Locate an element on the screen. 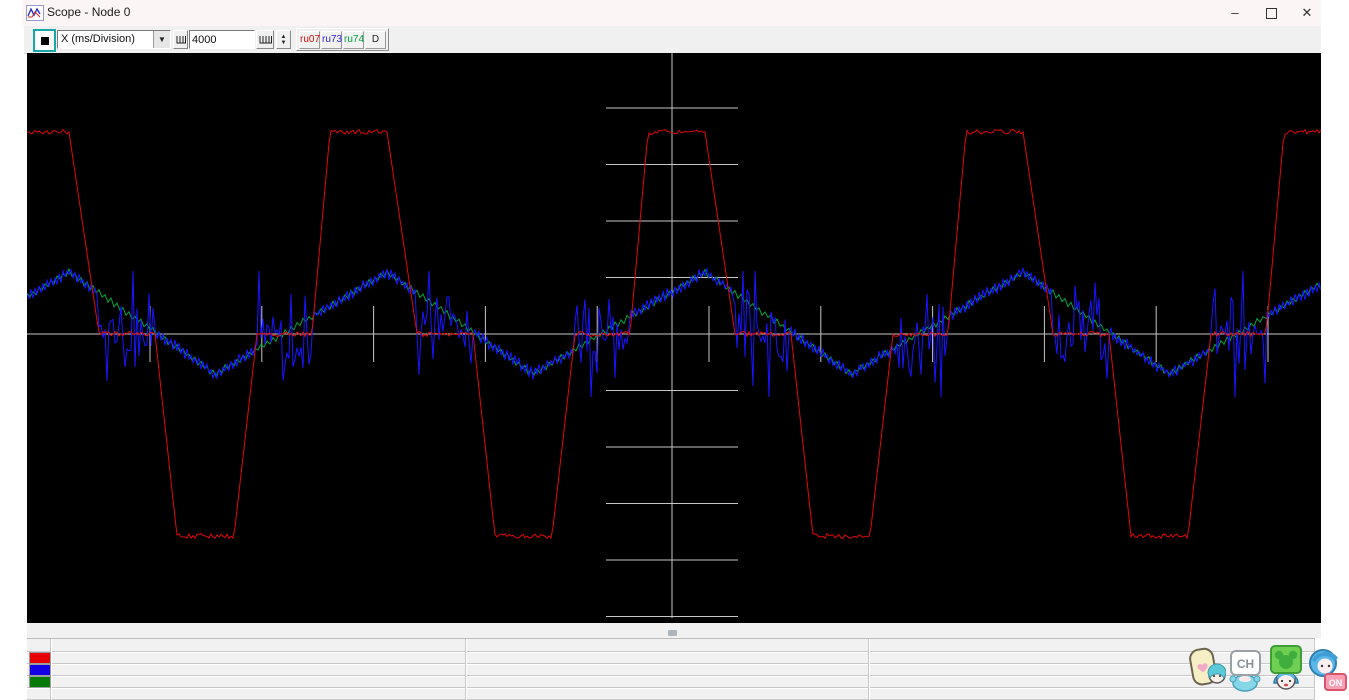 The height and width of the screenshot is (700, 1349). scope-position-marker is located at coordinates (672, 633).